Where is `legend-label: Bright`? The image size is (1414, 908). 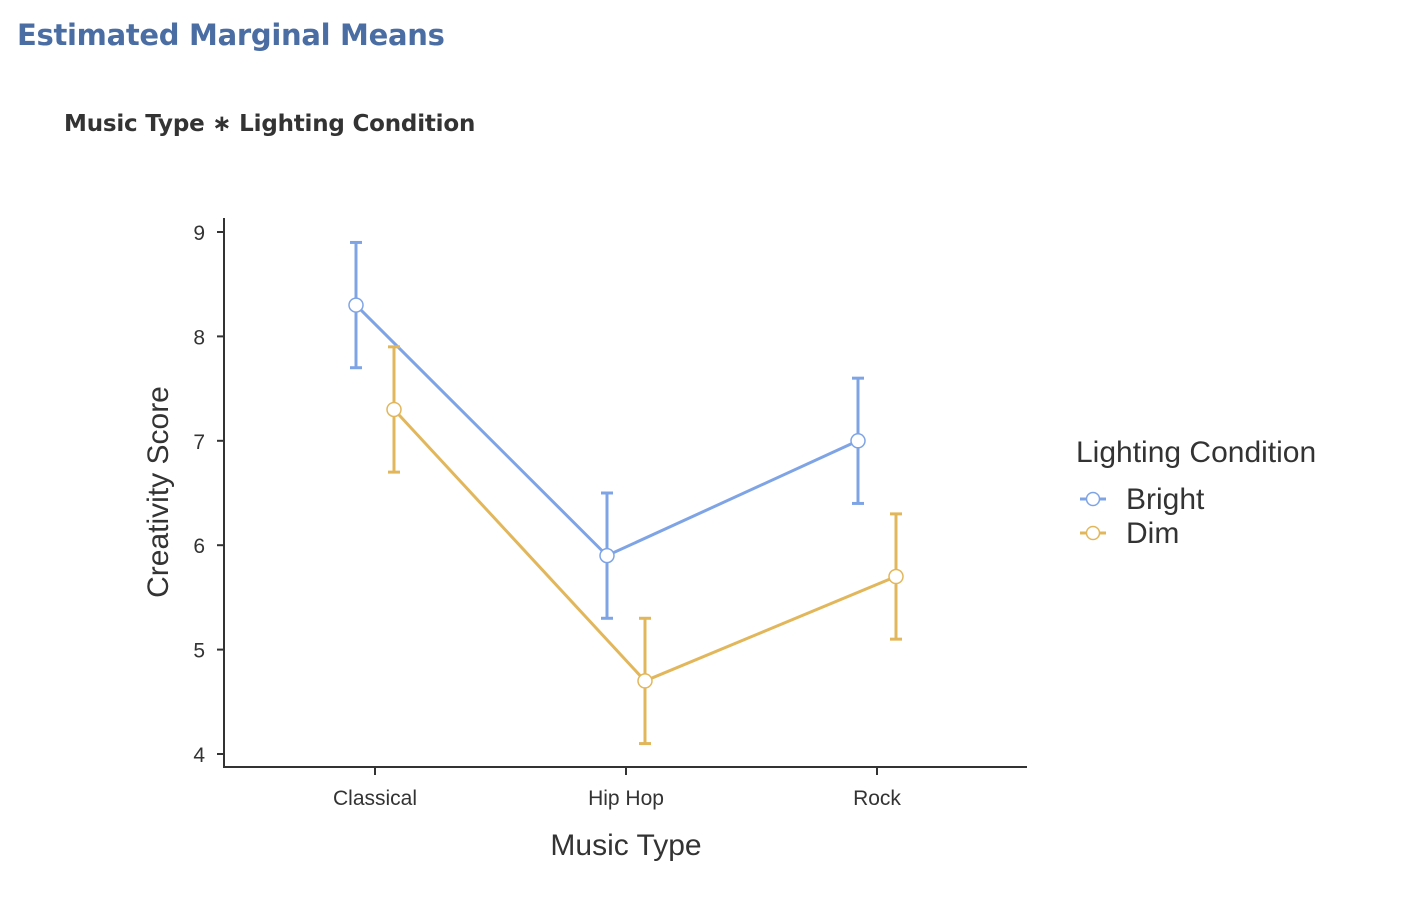 legend-label: Bright is located at coordinates (1165, 499).